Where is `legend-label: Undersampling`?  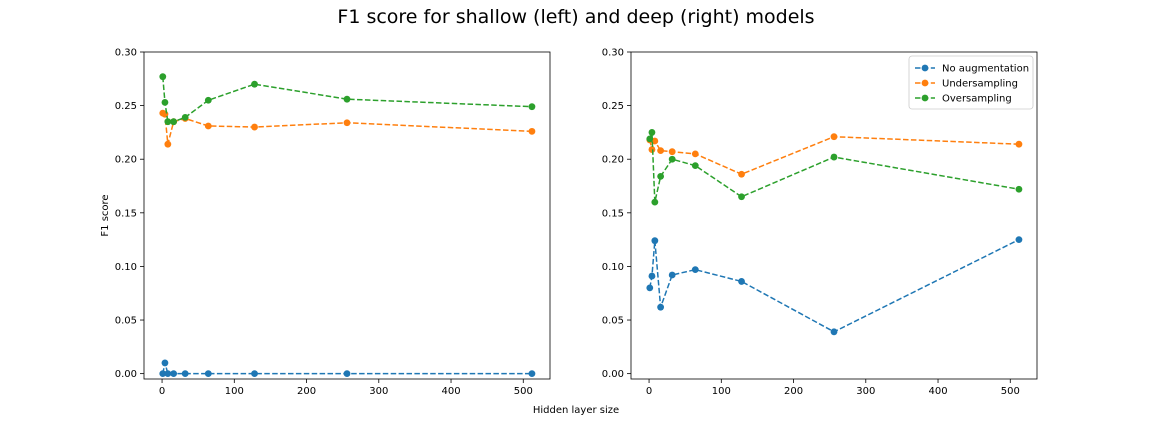
legend-label: Undersampling is located at coordinates (980, 84).